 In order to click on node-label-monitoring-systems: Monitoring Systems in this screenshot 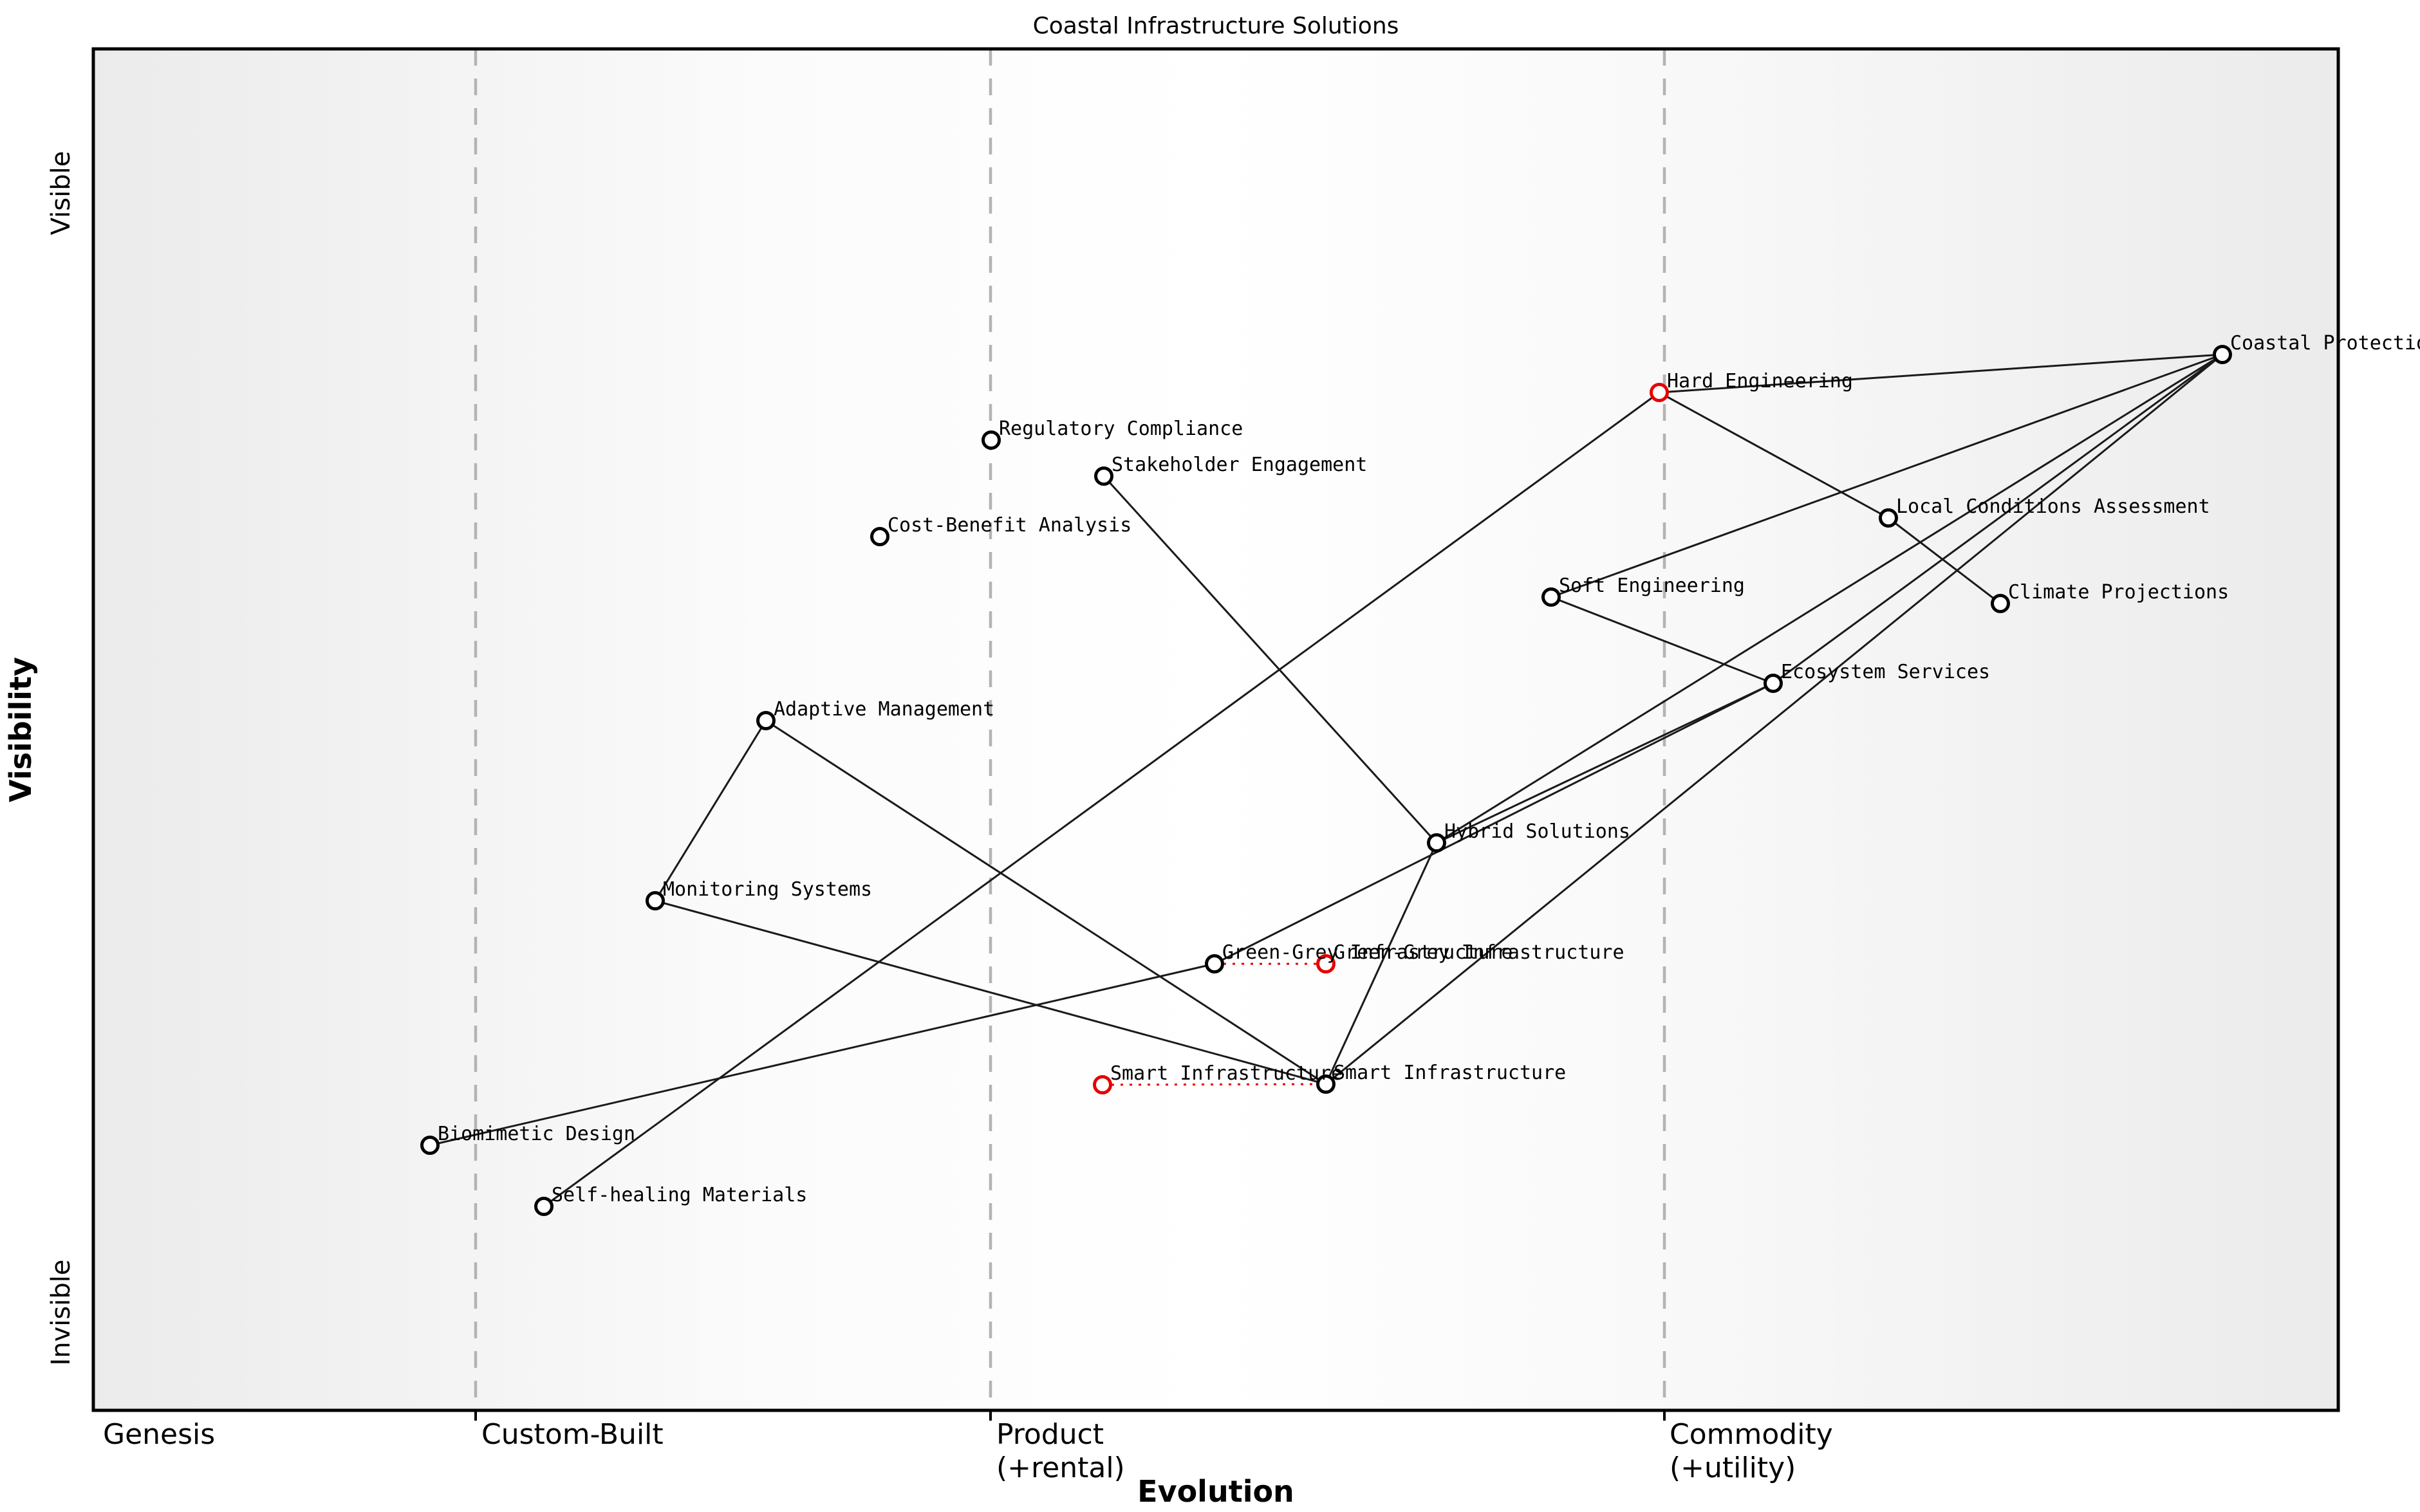, I will do `click(767, 889)`.